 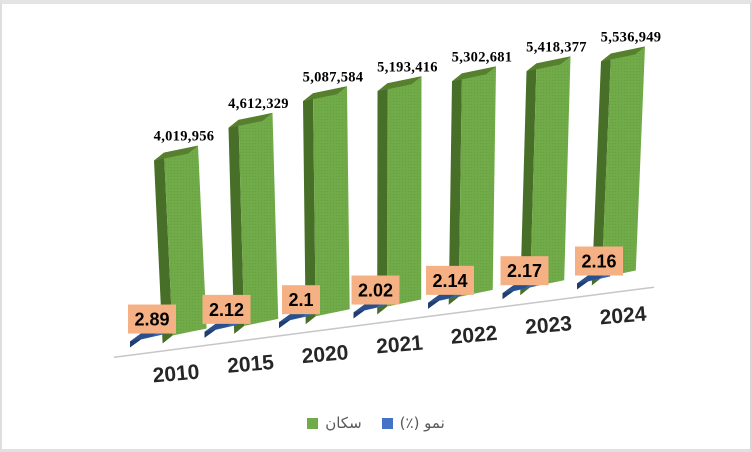 I want to click on growth-label-box-2022, so click(x=450, y=280).